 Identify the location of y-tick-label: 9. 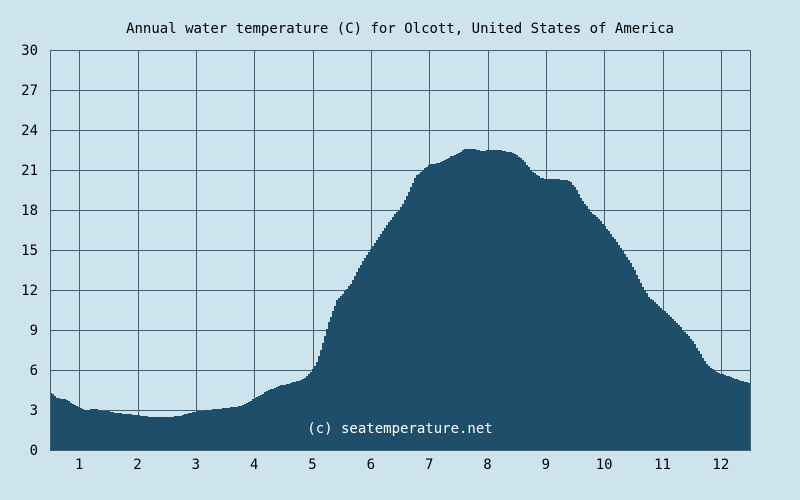
(34, 331).